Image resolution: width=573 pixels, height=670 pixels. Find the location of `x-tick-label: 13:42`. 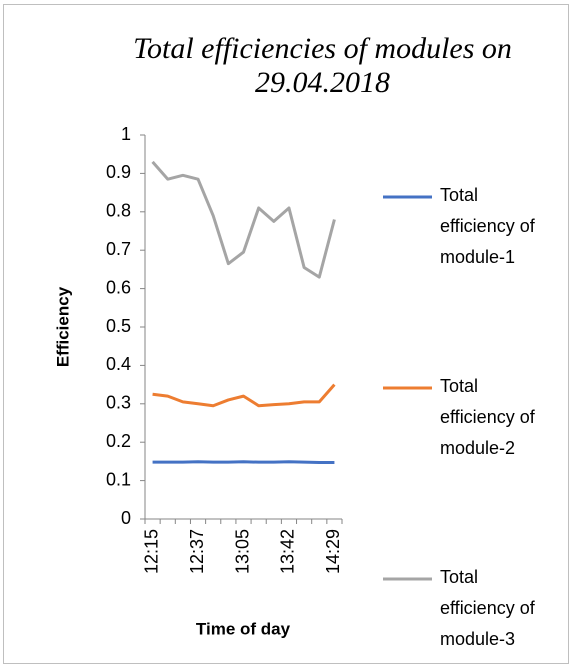

x-tick-label: 13:42 is located at coordinates (288, 551).